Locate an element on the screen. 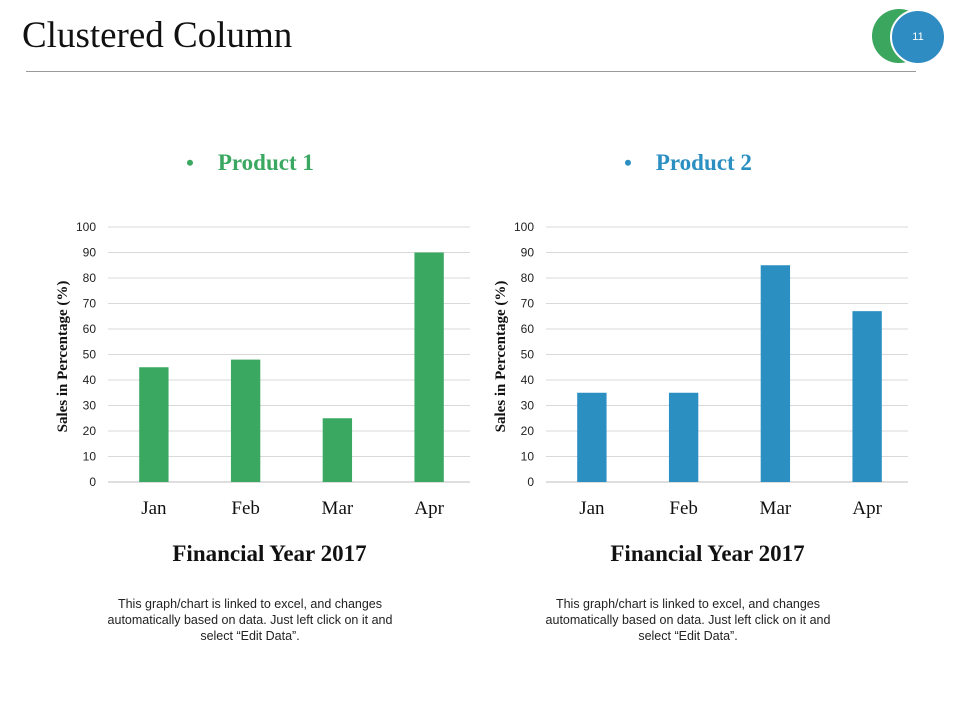 The height and width of the screenshot is (720, 960). slide-title: Clustered Column is located at coordinates (157, 35).